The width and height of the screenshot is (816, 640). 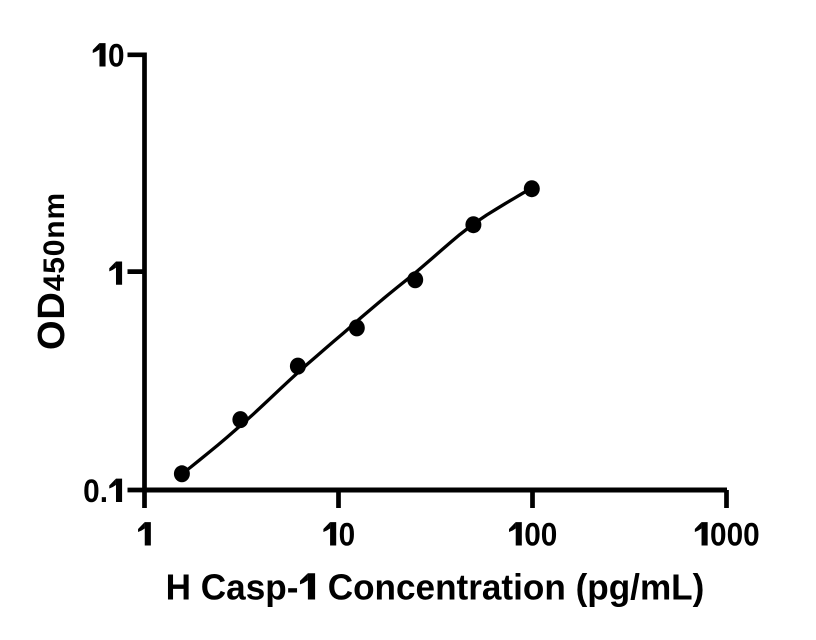 What do you see at coordinates (540, 535) in the screenshot?
I see `svg-text: 00` at bounding box center [540, 535].